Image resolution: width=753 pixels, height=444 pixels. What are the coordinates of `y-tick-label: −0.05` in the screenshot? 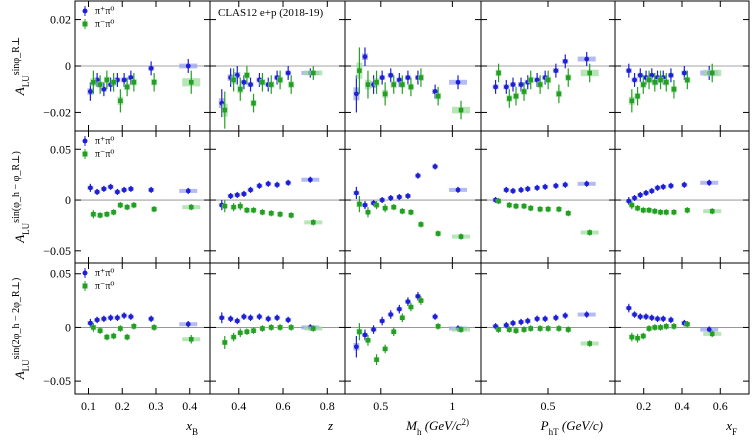 It's located at (57, 251).